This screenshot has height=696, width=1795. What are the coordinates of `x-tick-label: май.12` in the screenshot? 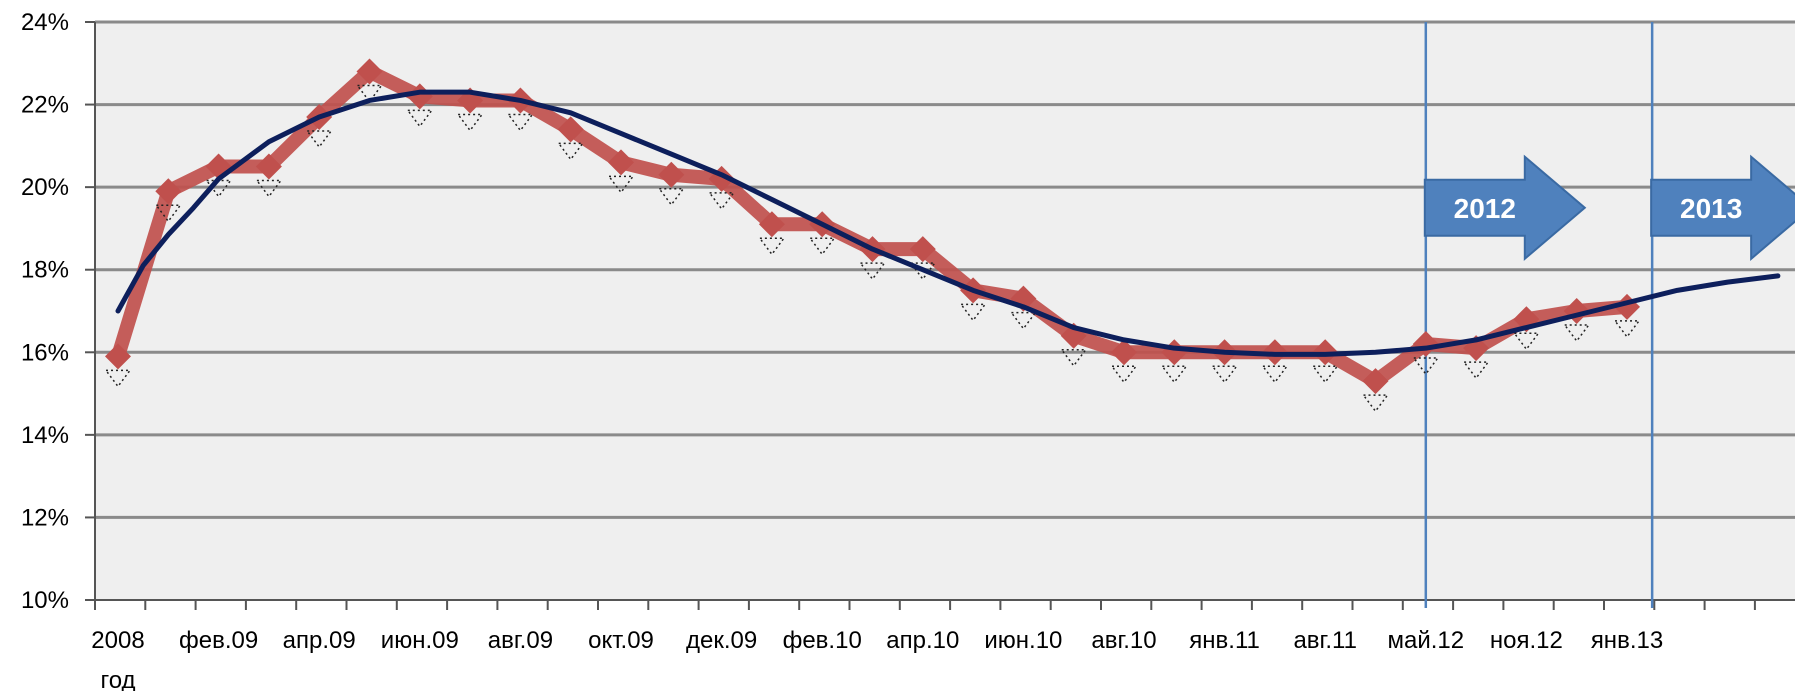 It's located at (1425, 640).